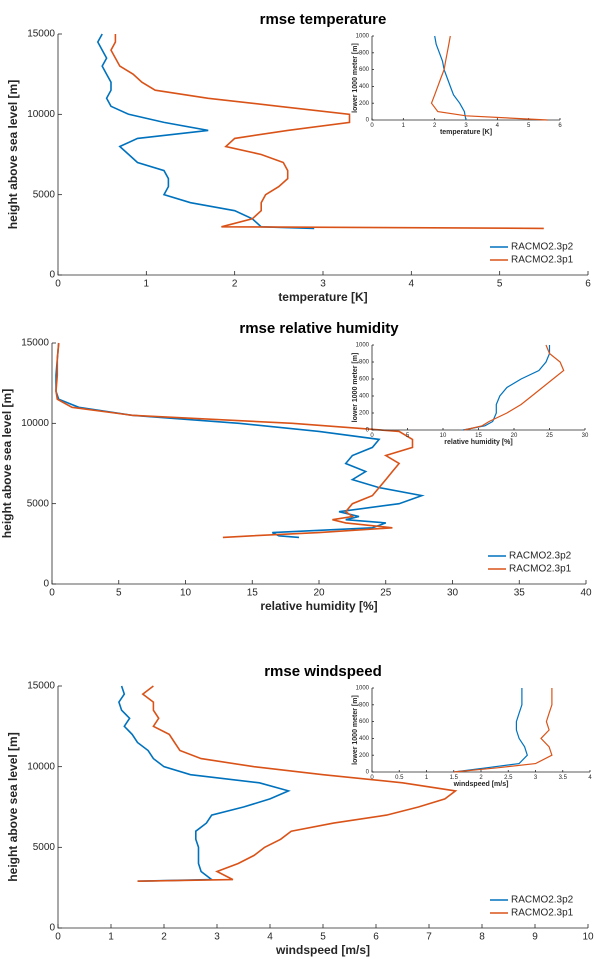  I want to click on x-tick-label: 7, so click(429, 937).